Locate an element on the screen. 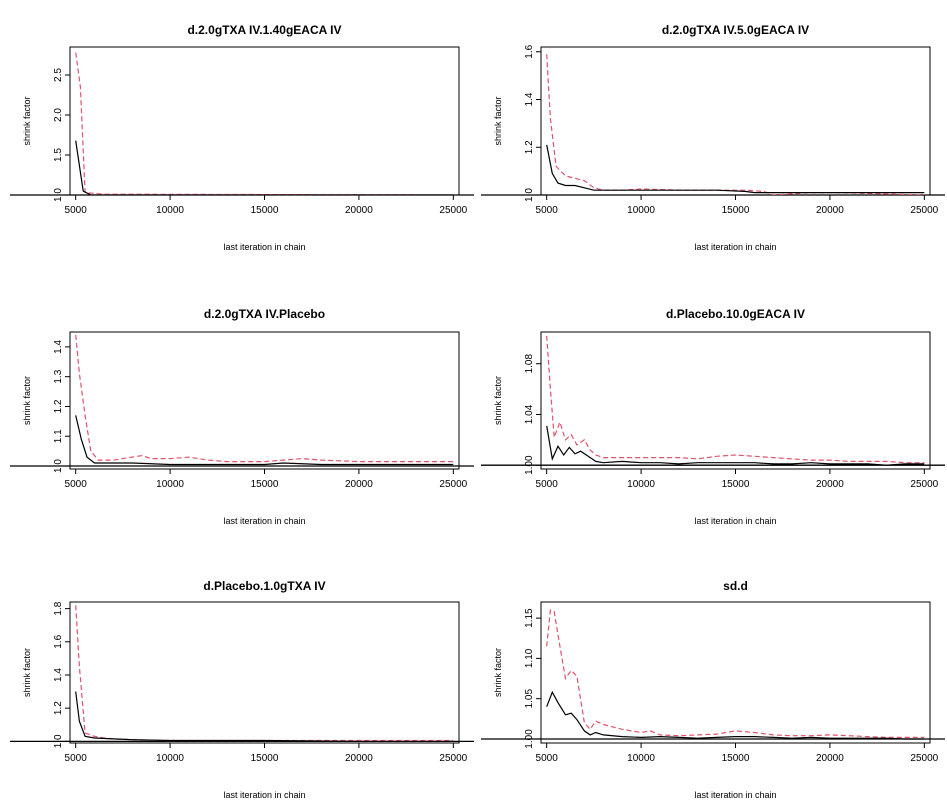 The height and width of the screenshot is (808, 947). chart-title: d.2.0gTXA IV.5.0gEACA IV is located at coordinates (735, 30).